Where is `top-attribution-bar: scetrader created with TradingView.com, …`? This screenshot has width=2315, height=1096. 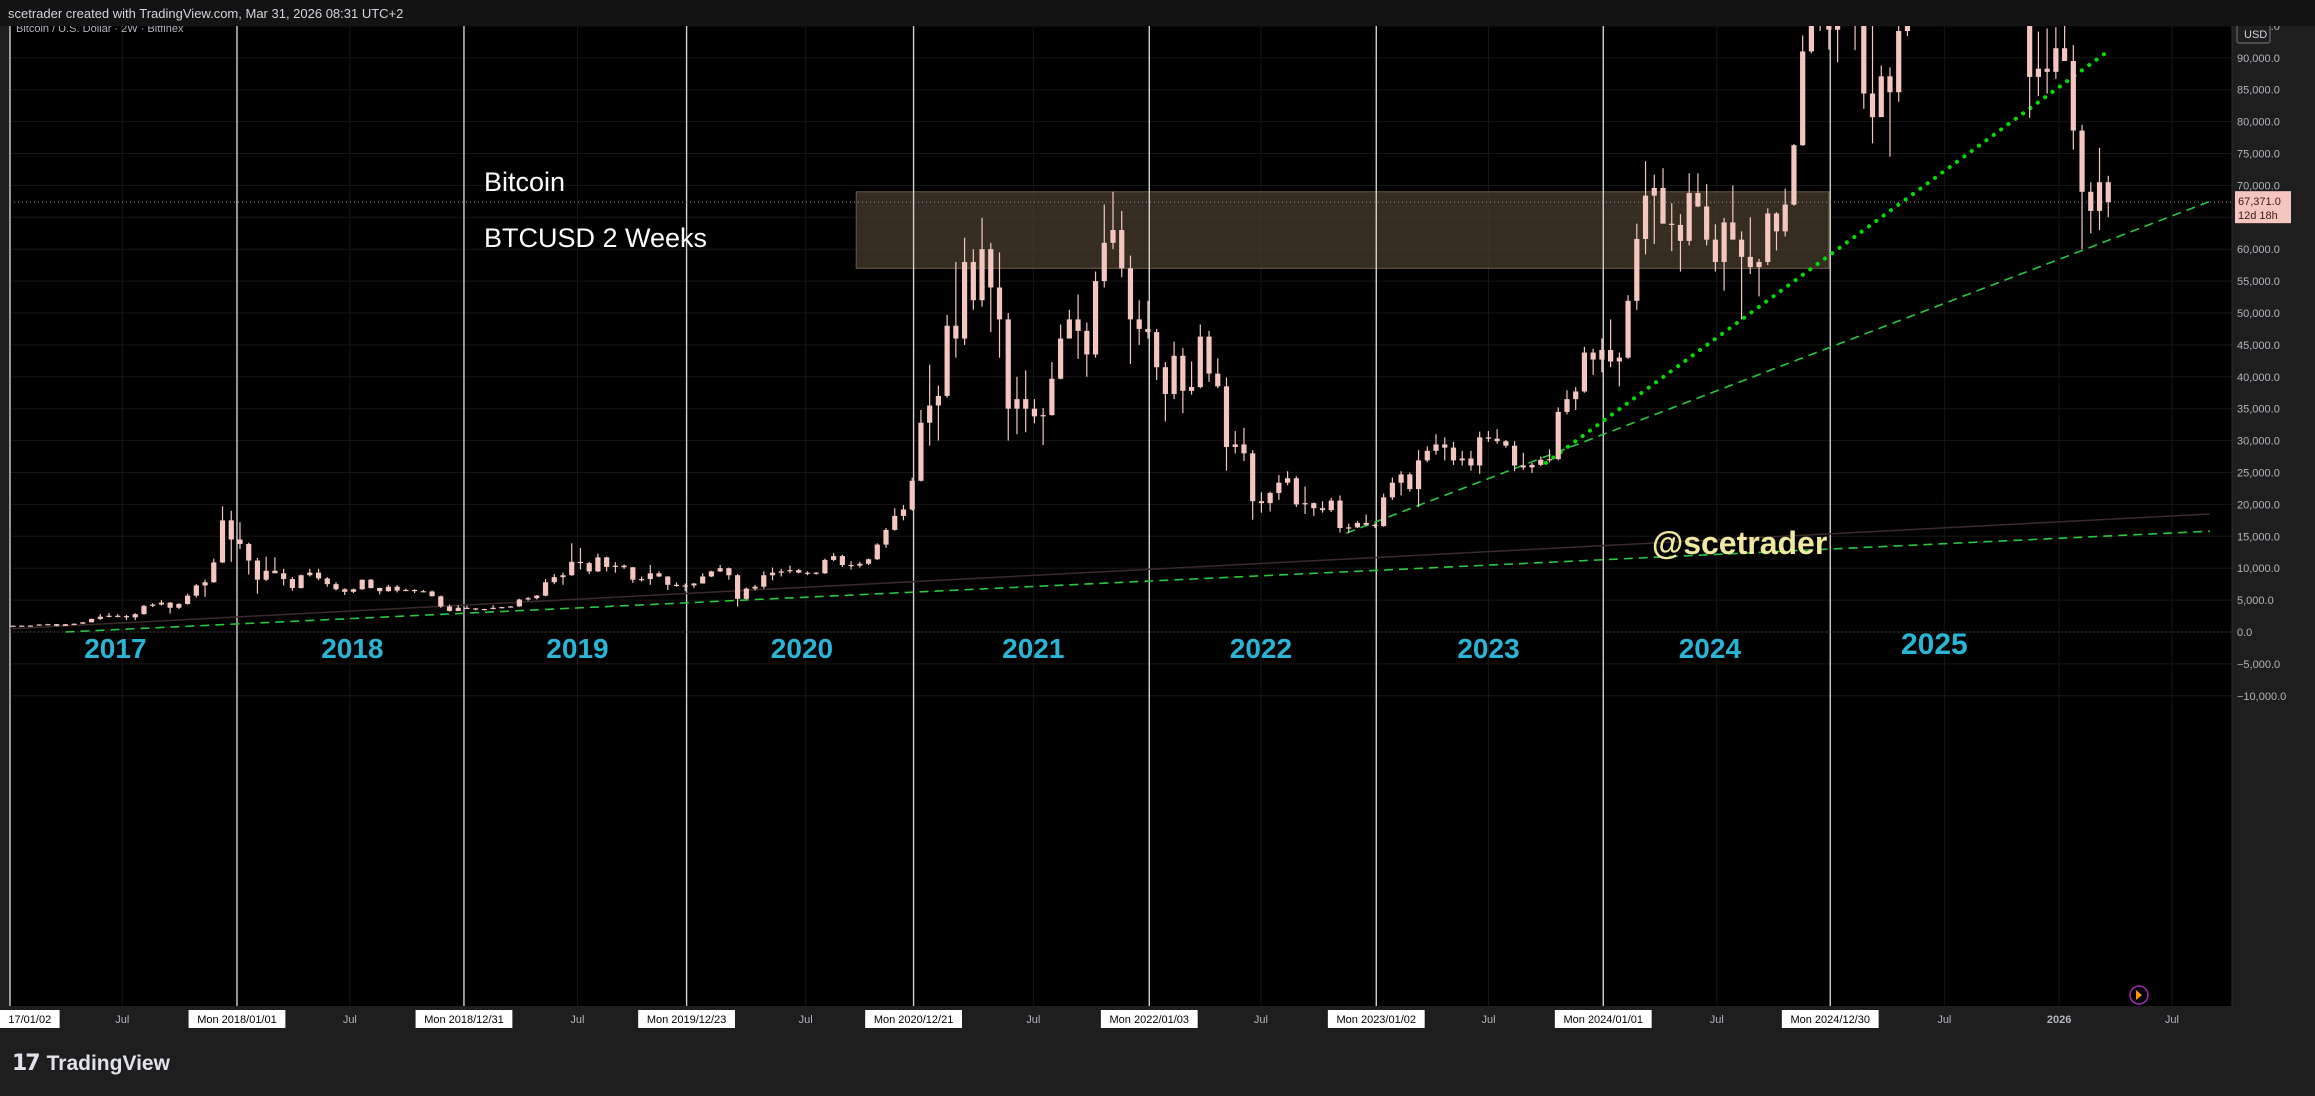 top-attribution-bar: scetrader created with TradingView.com, … is located at coordinates (1157, 13).